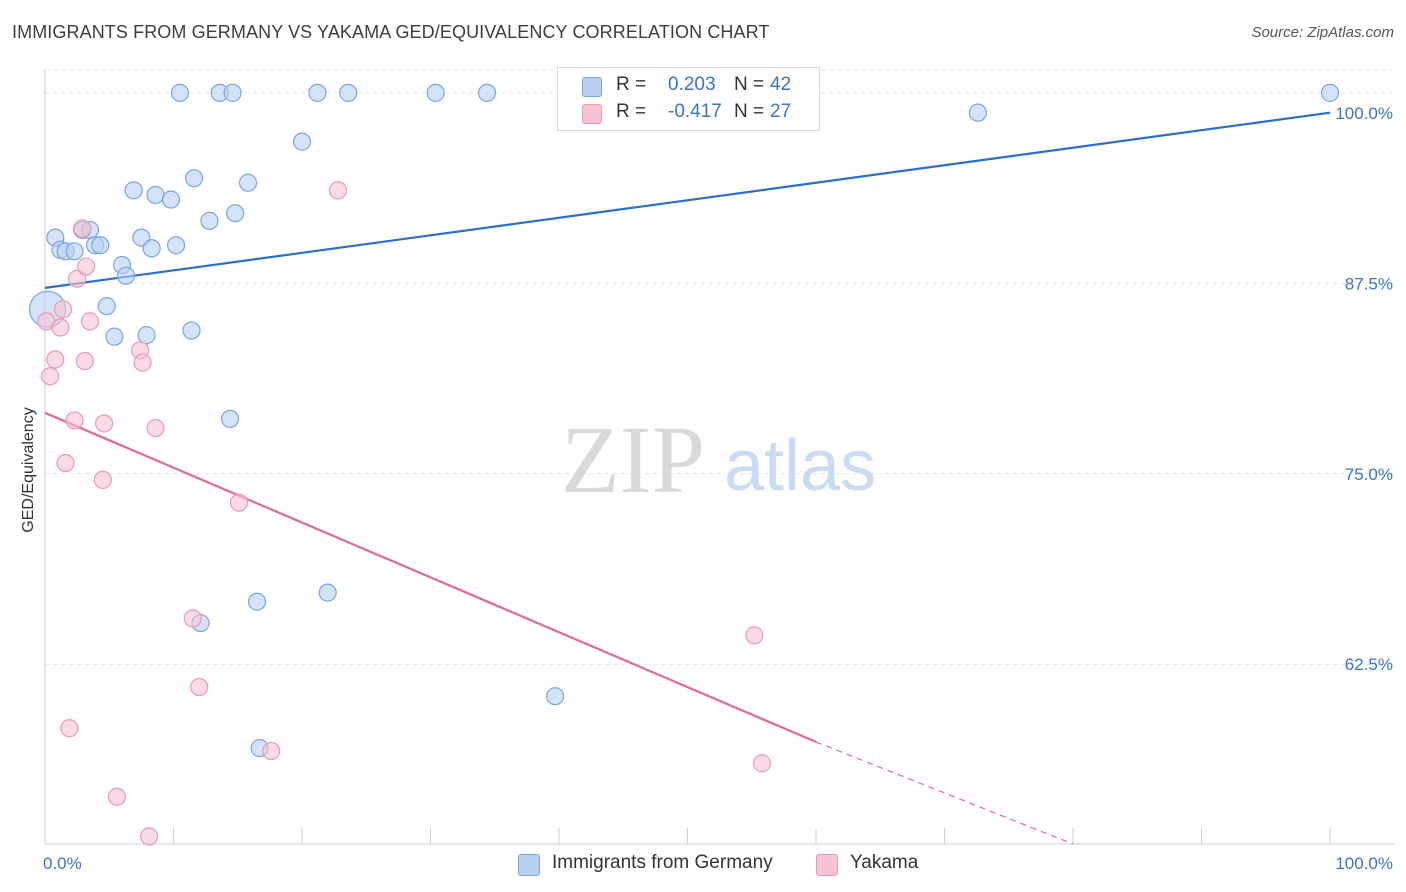  What do you see at coordinates (529, 865) in the screenshot?
I see `bottom-legend-swatch-germany` at bounding box center [529, 865].